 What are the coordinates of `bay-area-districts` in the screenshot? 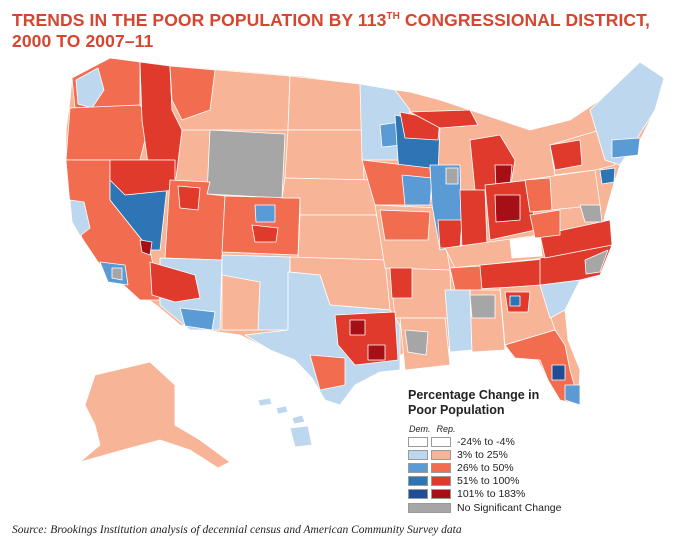 It's located at (80, 218).